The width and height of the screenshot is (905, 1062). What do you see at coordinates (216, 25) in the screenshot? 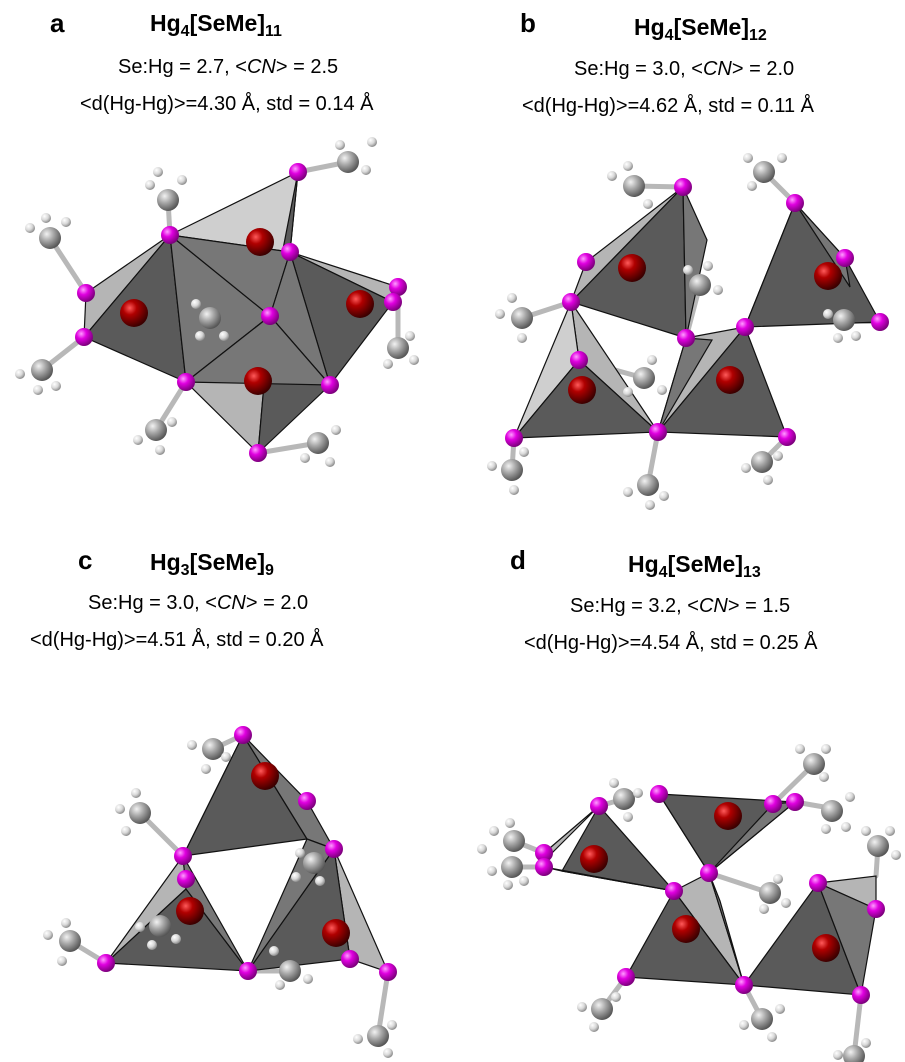
I see `panel-formula: Hg4[SeMe]11` at bounding box center [216, 25].